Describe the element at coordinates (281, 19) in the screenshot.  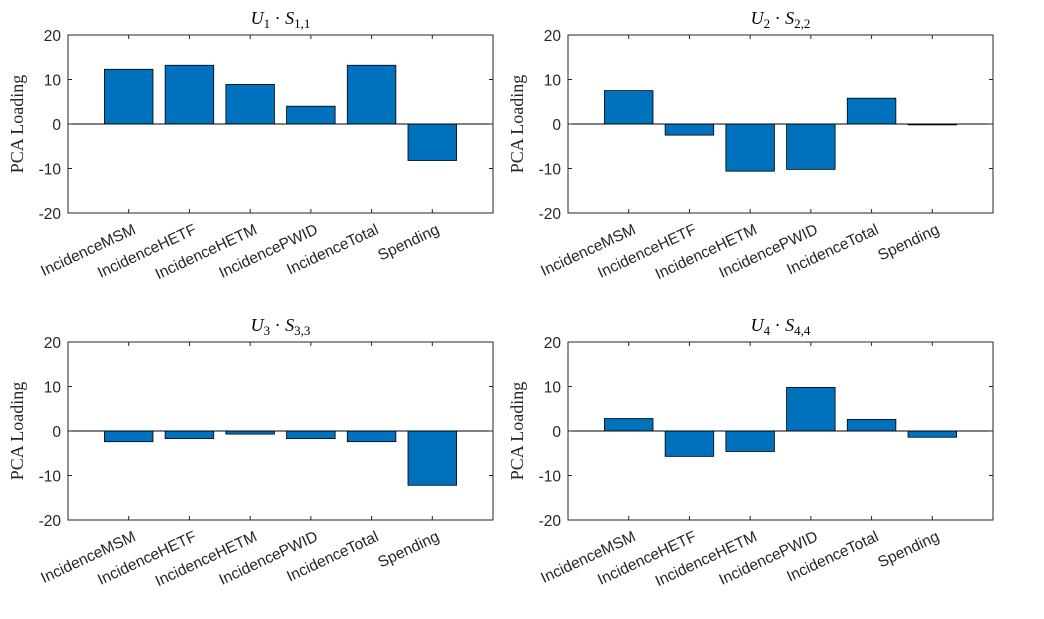
I see `subplot-title: U1 · S1,1` at that location.